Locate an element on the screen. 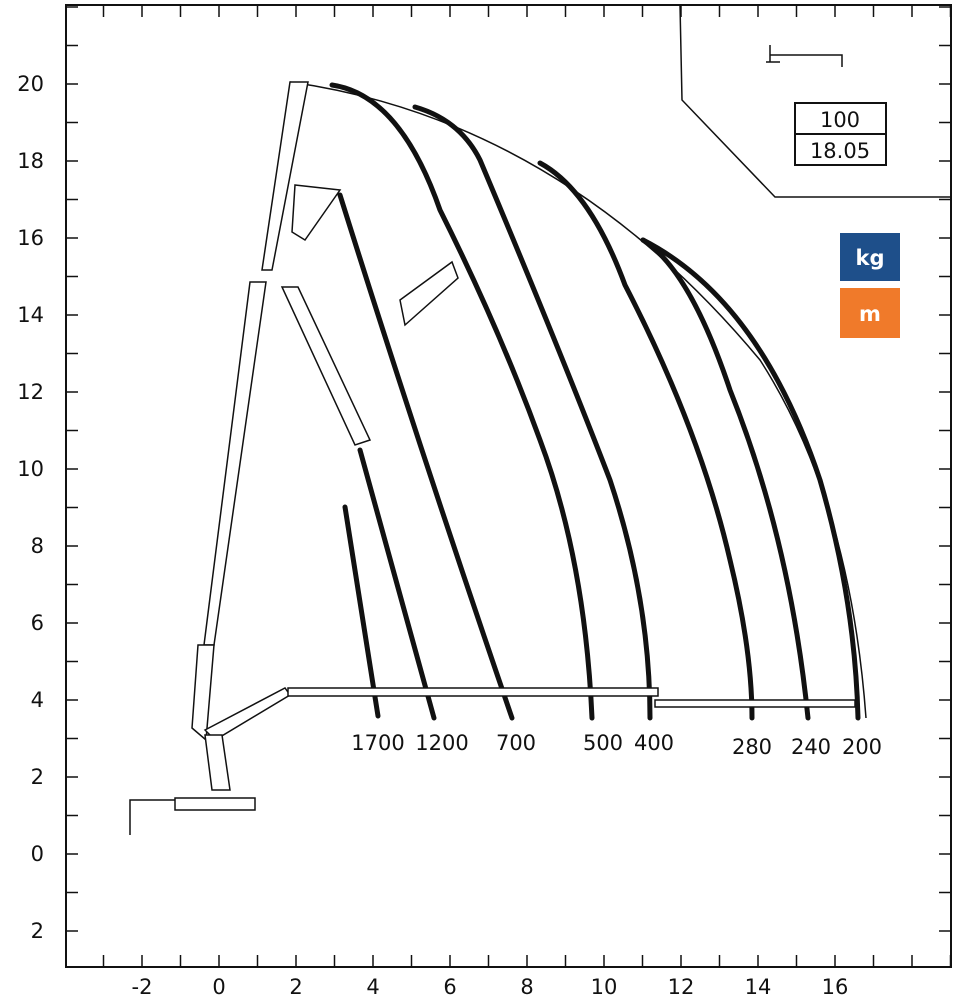  y-tick-label: 12 is located at coordinates (30, 392).